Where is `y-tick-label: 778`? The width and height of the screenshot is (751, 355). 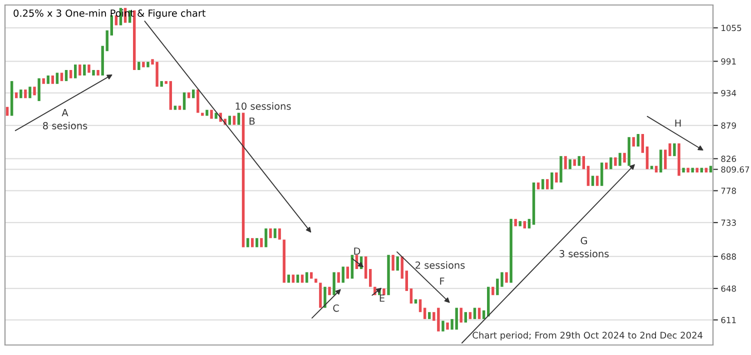
y-tick-label: 778 is located at coordinates (728, 191).